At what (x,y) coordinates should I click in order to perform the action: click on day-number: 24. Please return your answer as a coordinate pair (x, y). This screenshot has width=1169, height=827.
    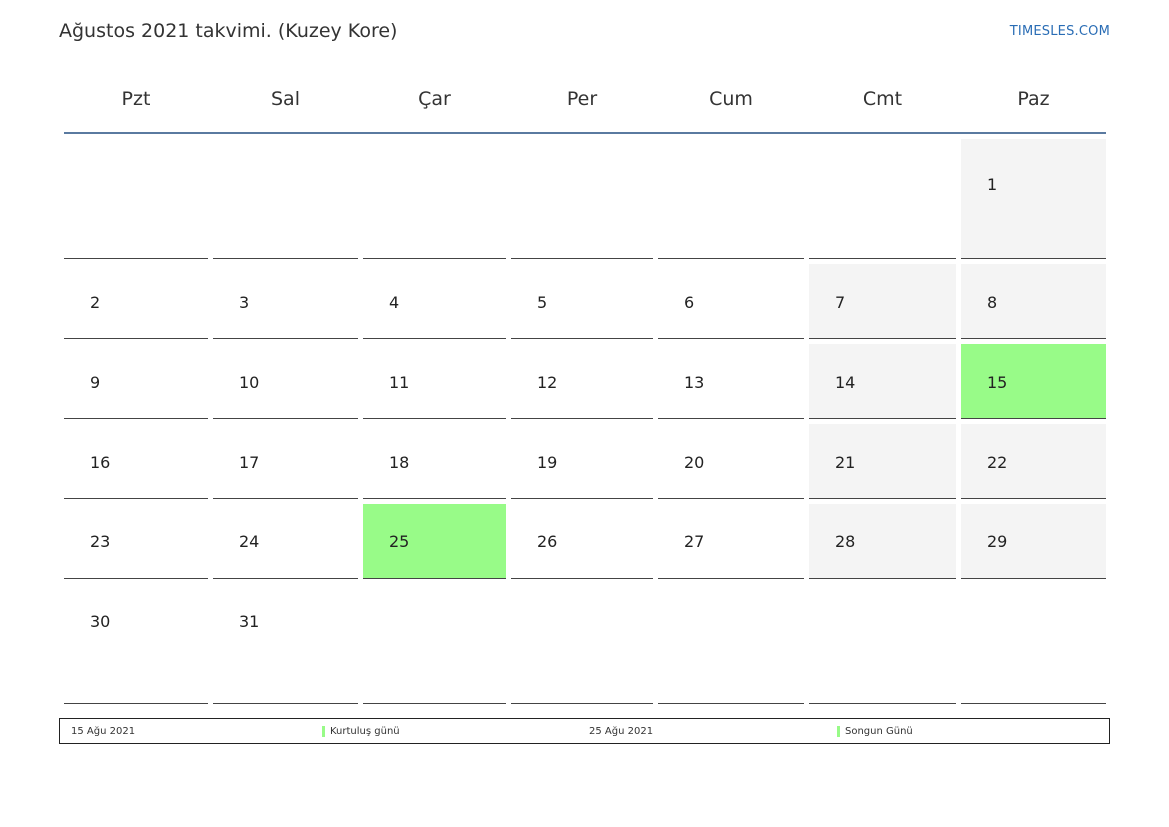
    Looking at the image, I should click on (249, 541).